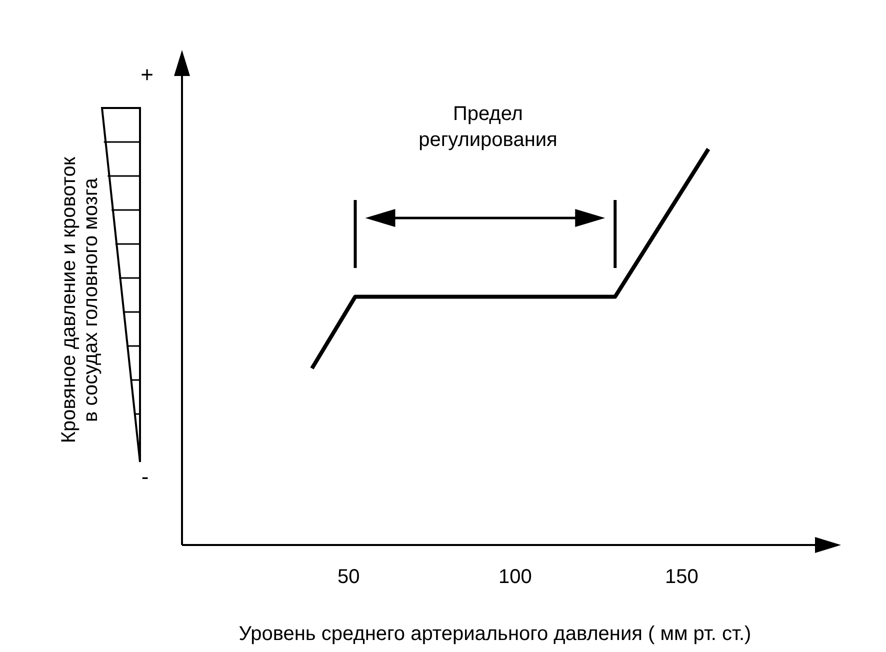  What do you see at coordinates (495, 634) in the screenshot?
I see `x-axis-title: Уровень среднего артериального давления ( мм рт. ст.)` at bounding box center [495, 634].